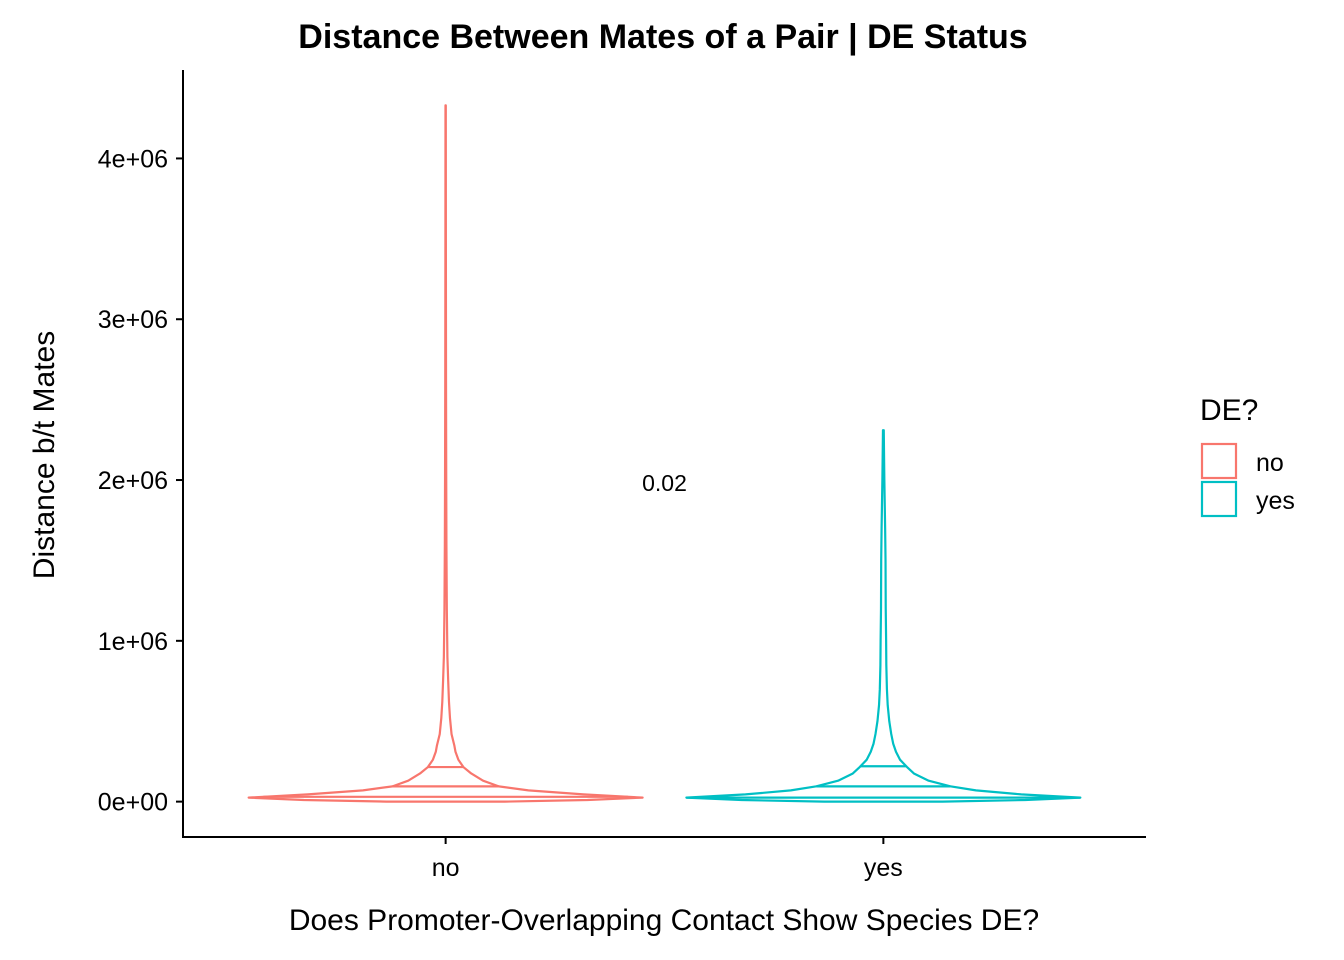 This screenshot has height=960, width=1344. I want to click on violin-yes, so click(883, 616).